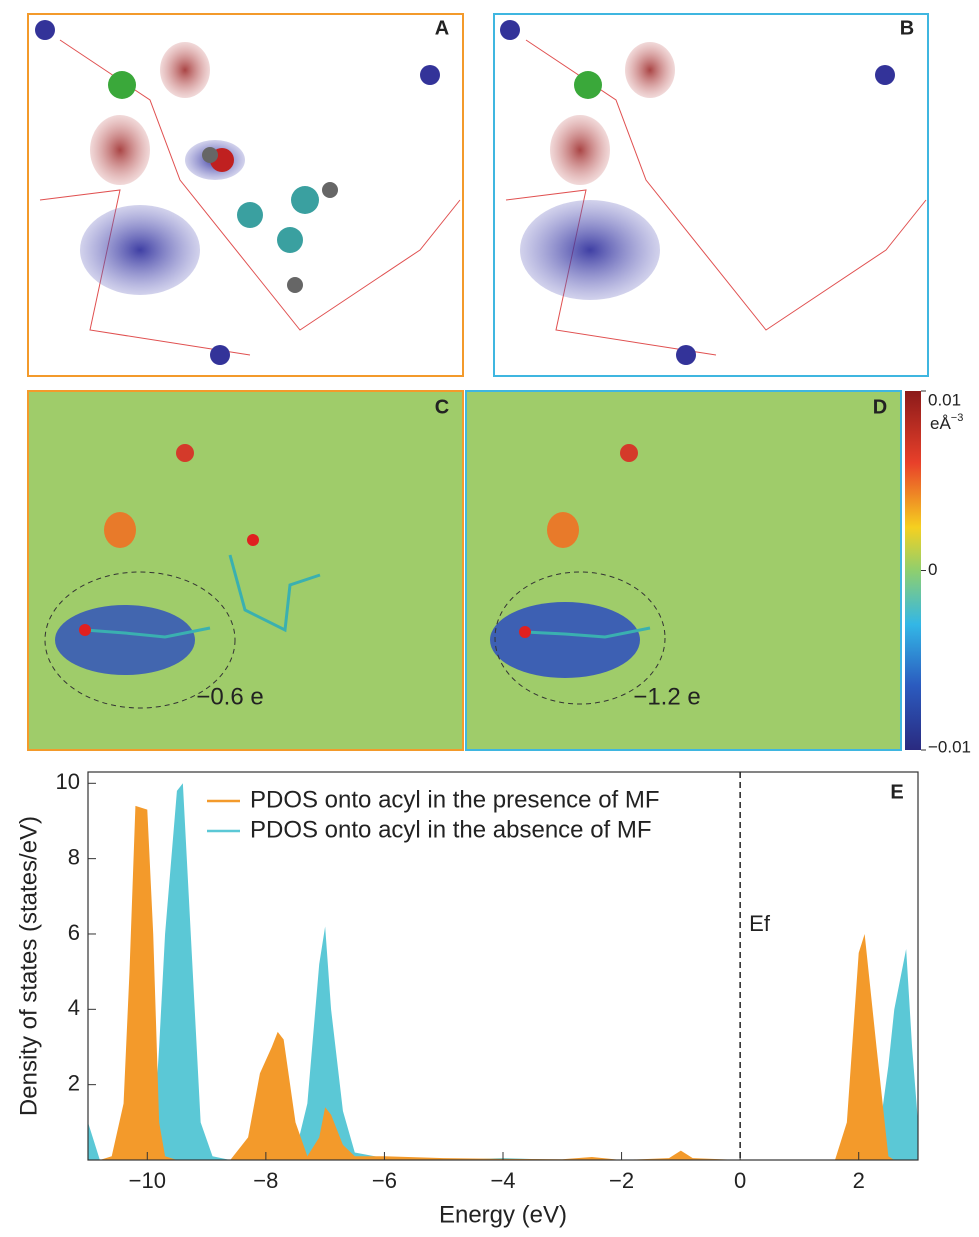  Describe the element at coordinates (74, 1007) in the screenshot. I see `y-tick-label: 4` at that location.